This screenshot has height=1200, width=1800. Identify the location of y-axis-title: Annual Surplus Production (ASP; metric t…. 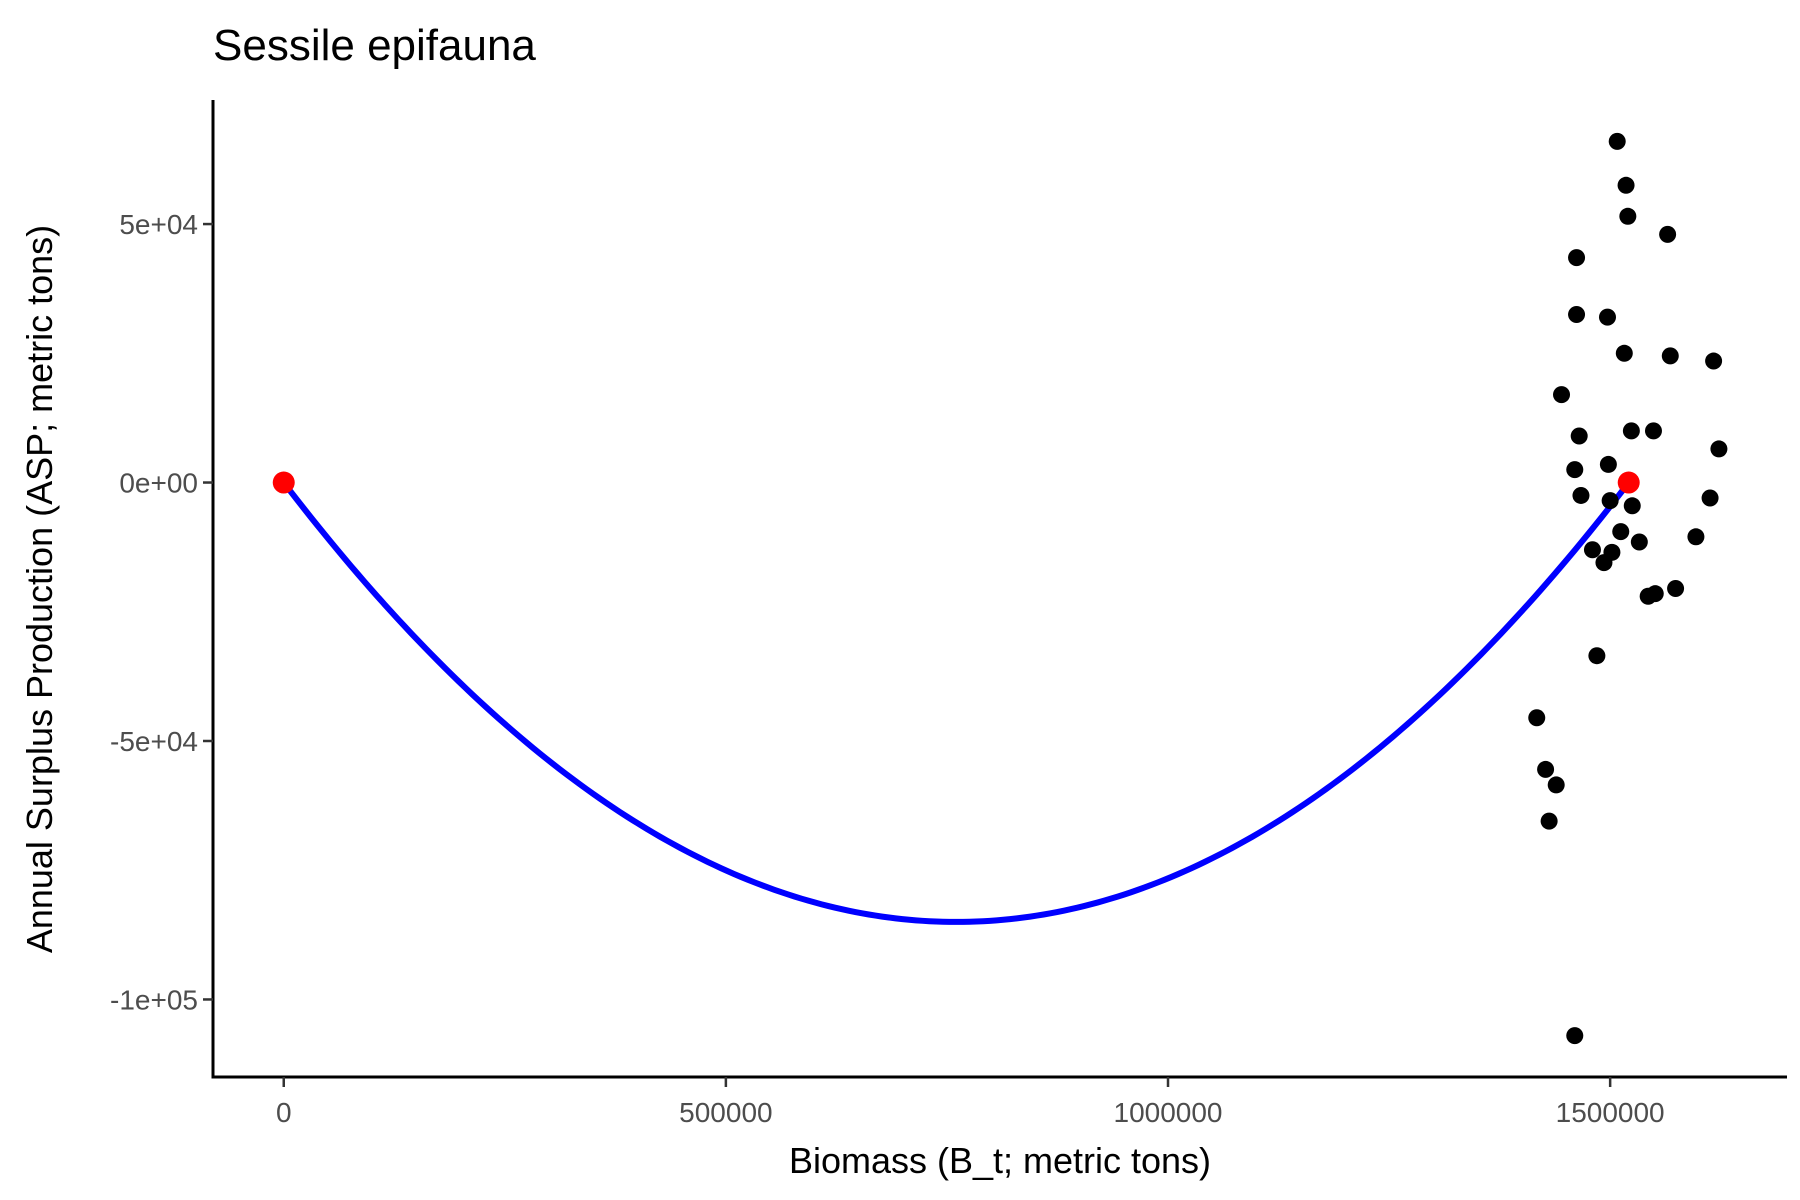
(39, 589).